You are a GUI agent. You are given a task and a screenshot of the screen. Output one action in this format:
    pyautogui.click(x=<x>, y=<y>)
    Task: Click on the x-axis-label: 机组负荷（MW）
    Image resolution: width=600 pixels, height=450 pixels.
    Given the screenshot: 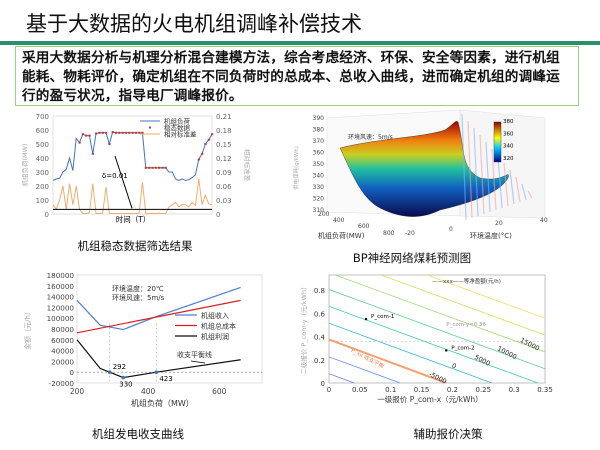 What is the action you would take?
    pyautogui.click(x=162, y=403)
    